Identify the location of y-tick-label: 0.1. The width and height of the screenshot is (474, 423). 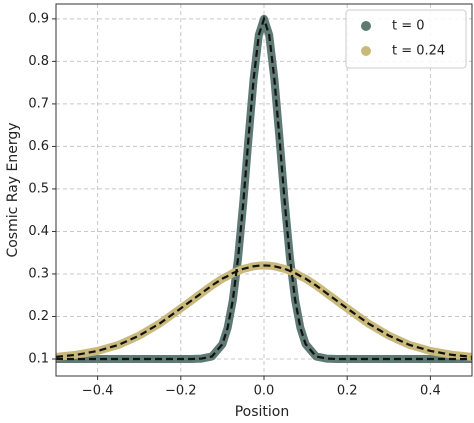
(38, 358).